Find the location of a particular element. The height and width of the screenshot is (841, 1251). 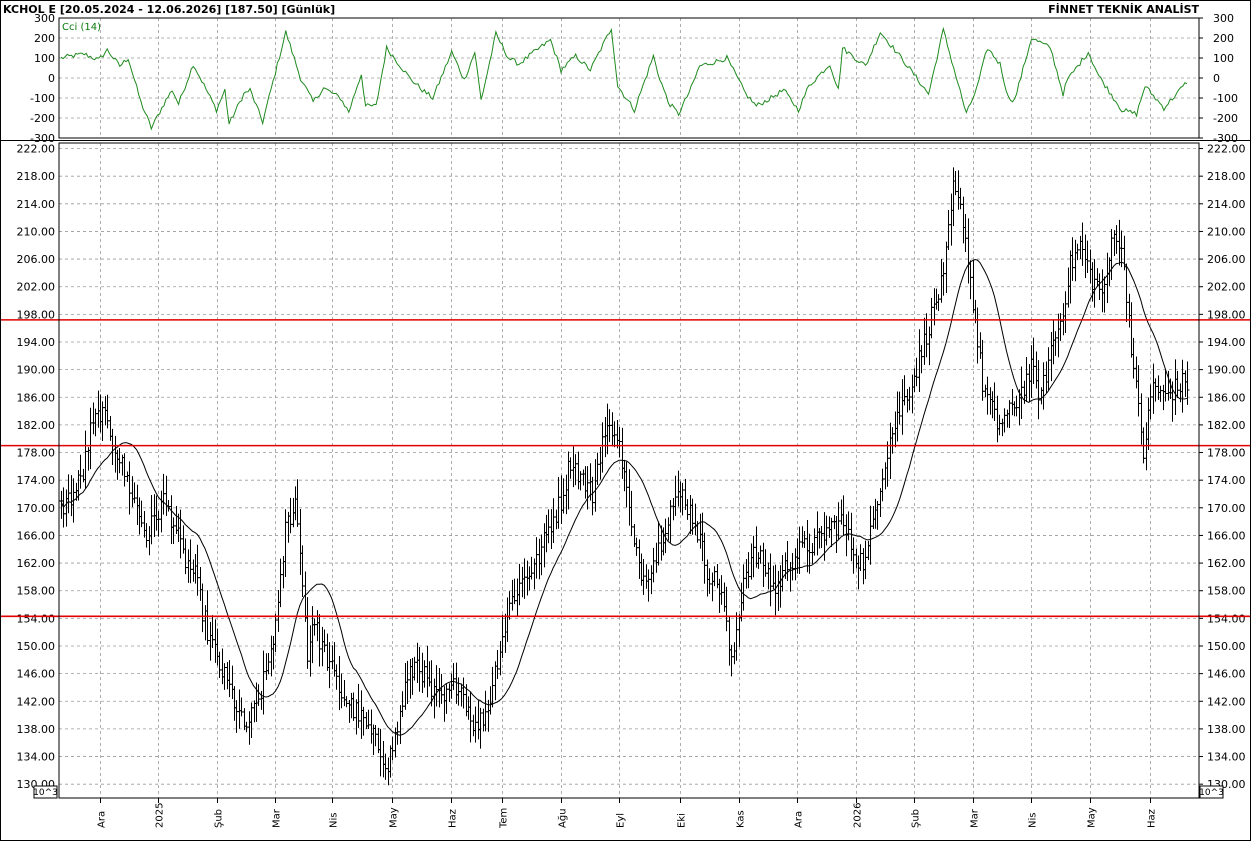

cci-tick-left: 0 is located at coordinates (51, 78).